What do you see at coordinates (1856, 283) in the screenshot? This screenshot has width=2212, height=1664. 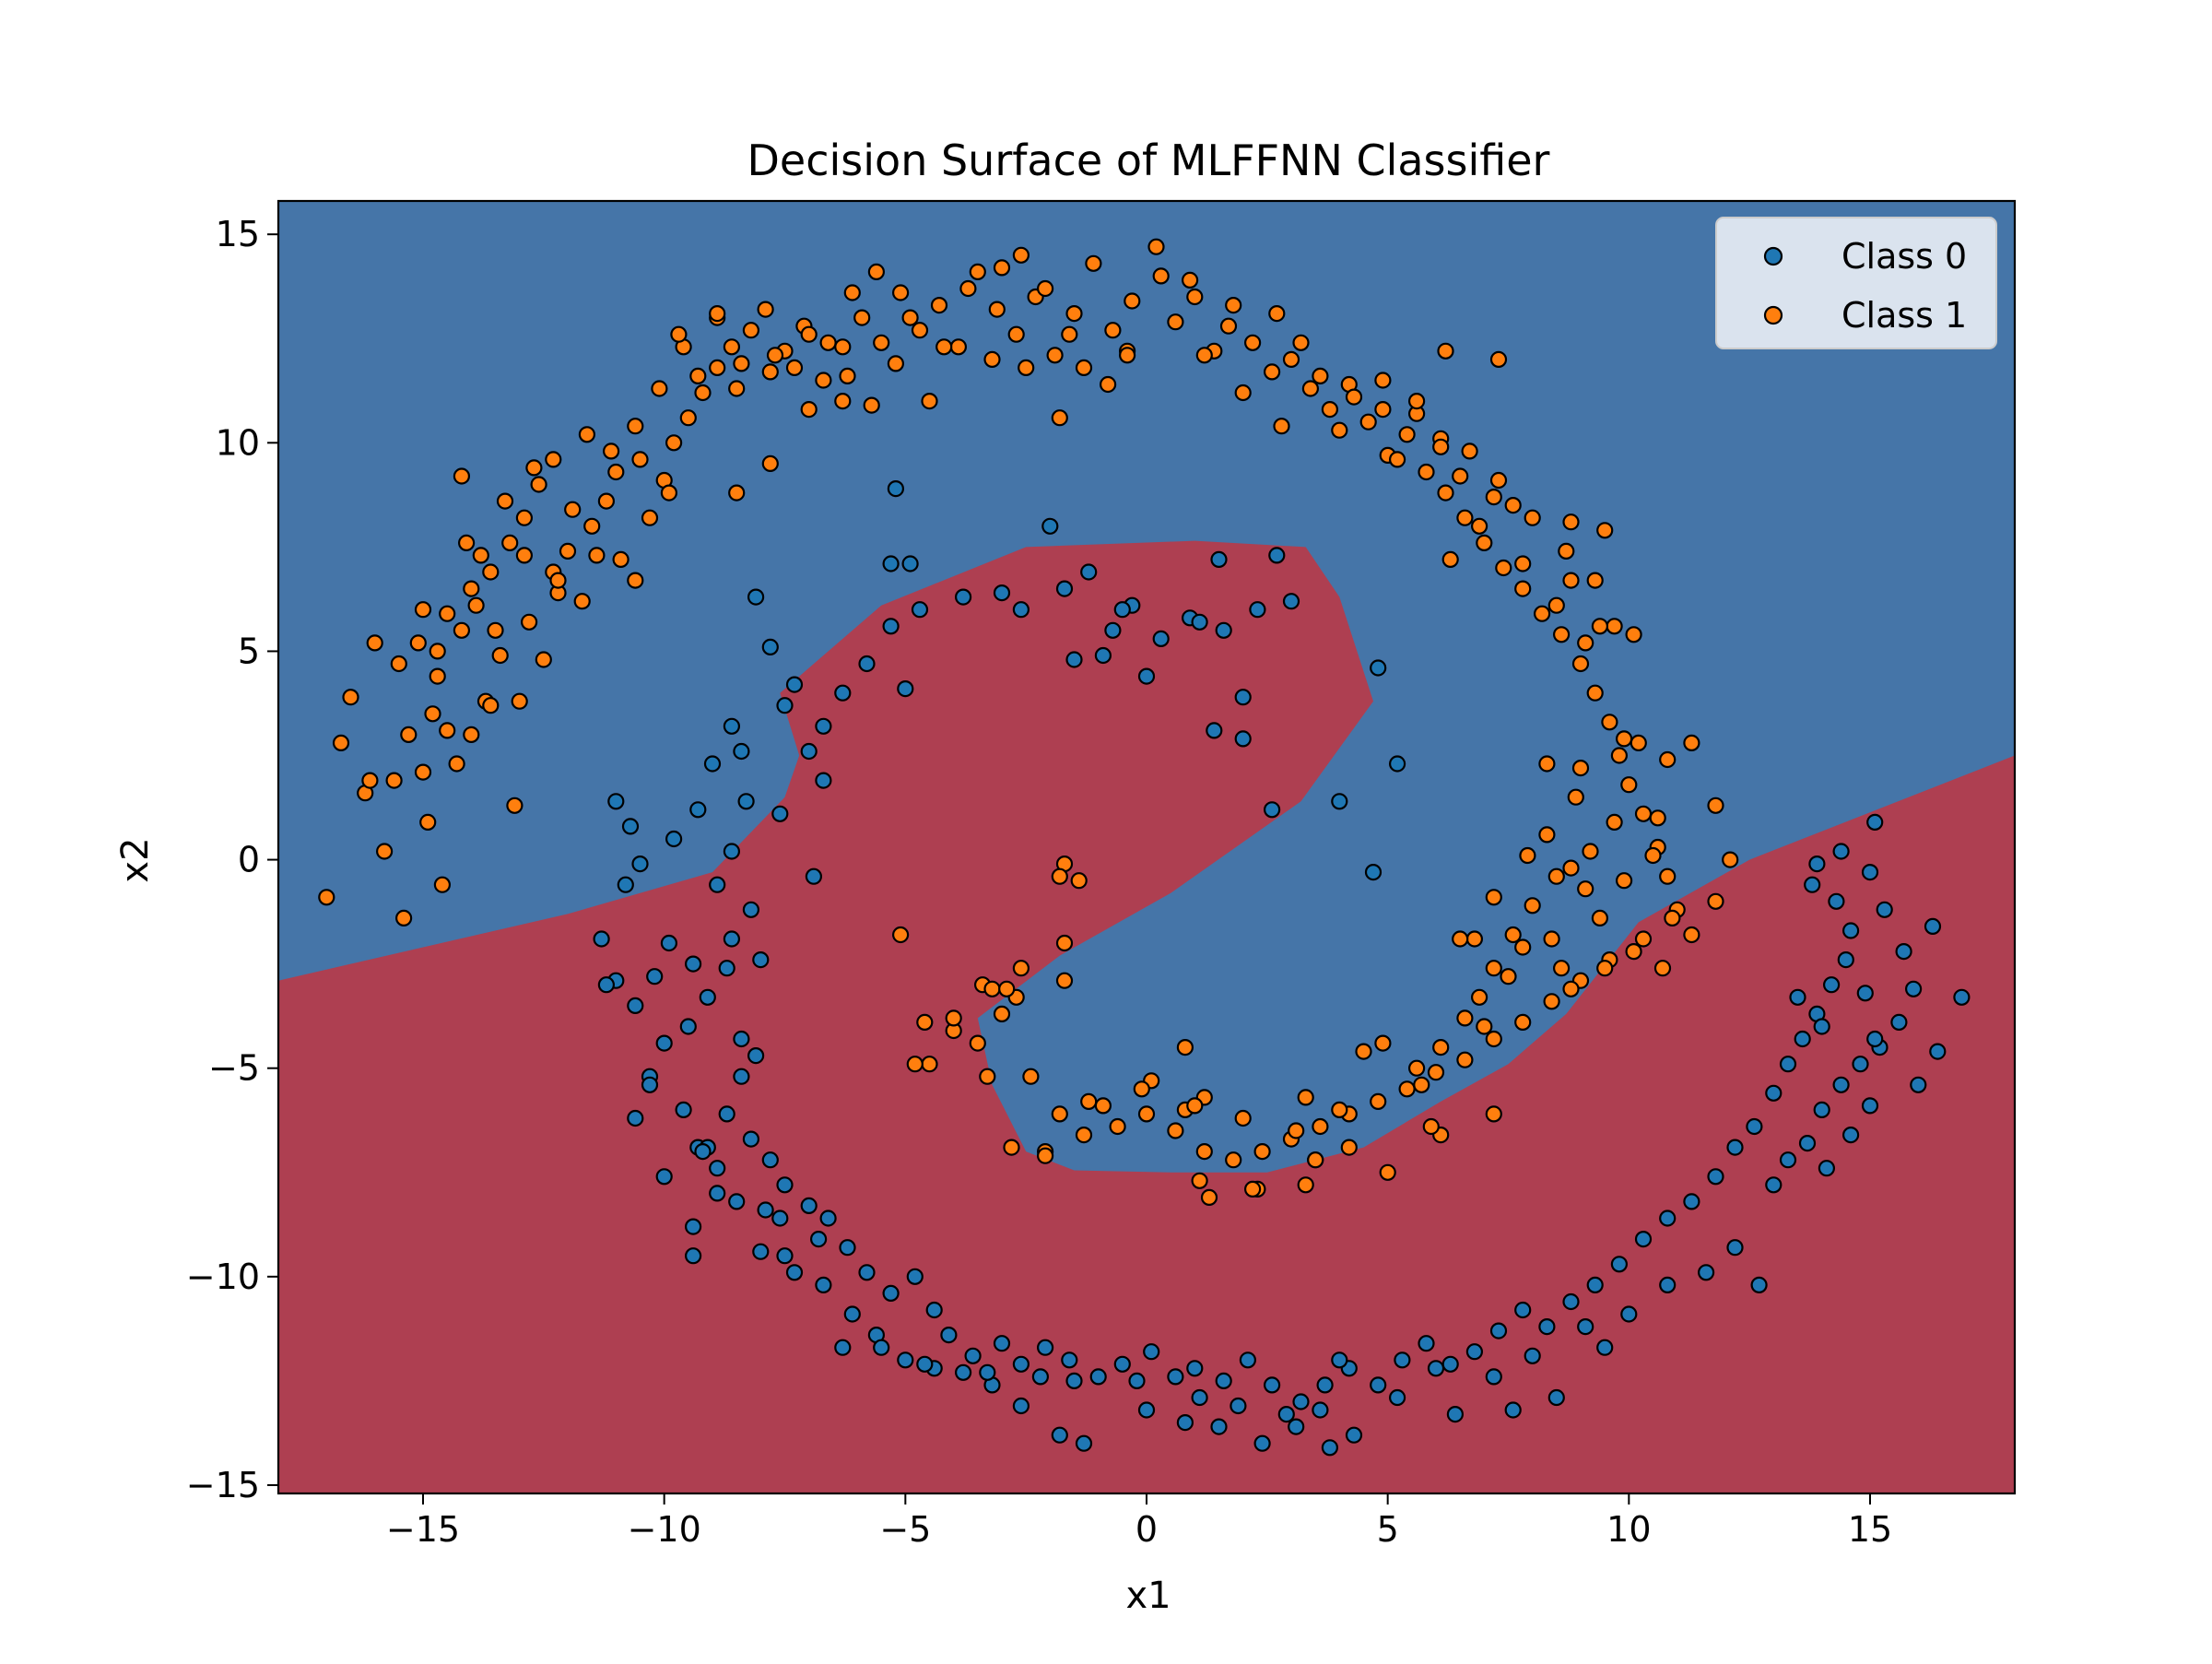 I see `legend: Class 0 Class 1` at bounding box center [1856, 283].